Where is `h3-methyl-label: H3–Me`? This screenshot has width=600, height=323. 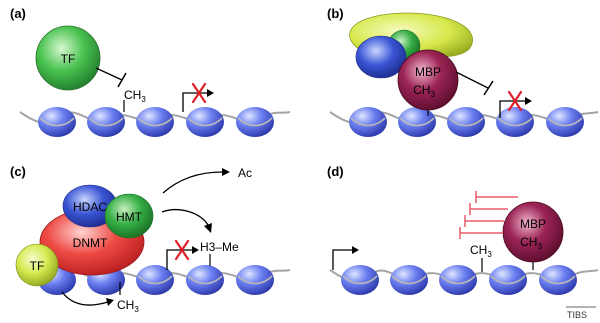
h3-methyl-label: H3–Me is located at coordinates (219, 247).